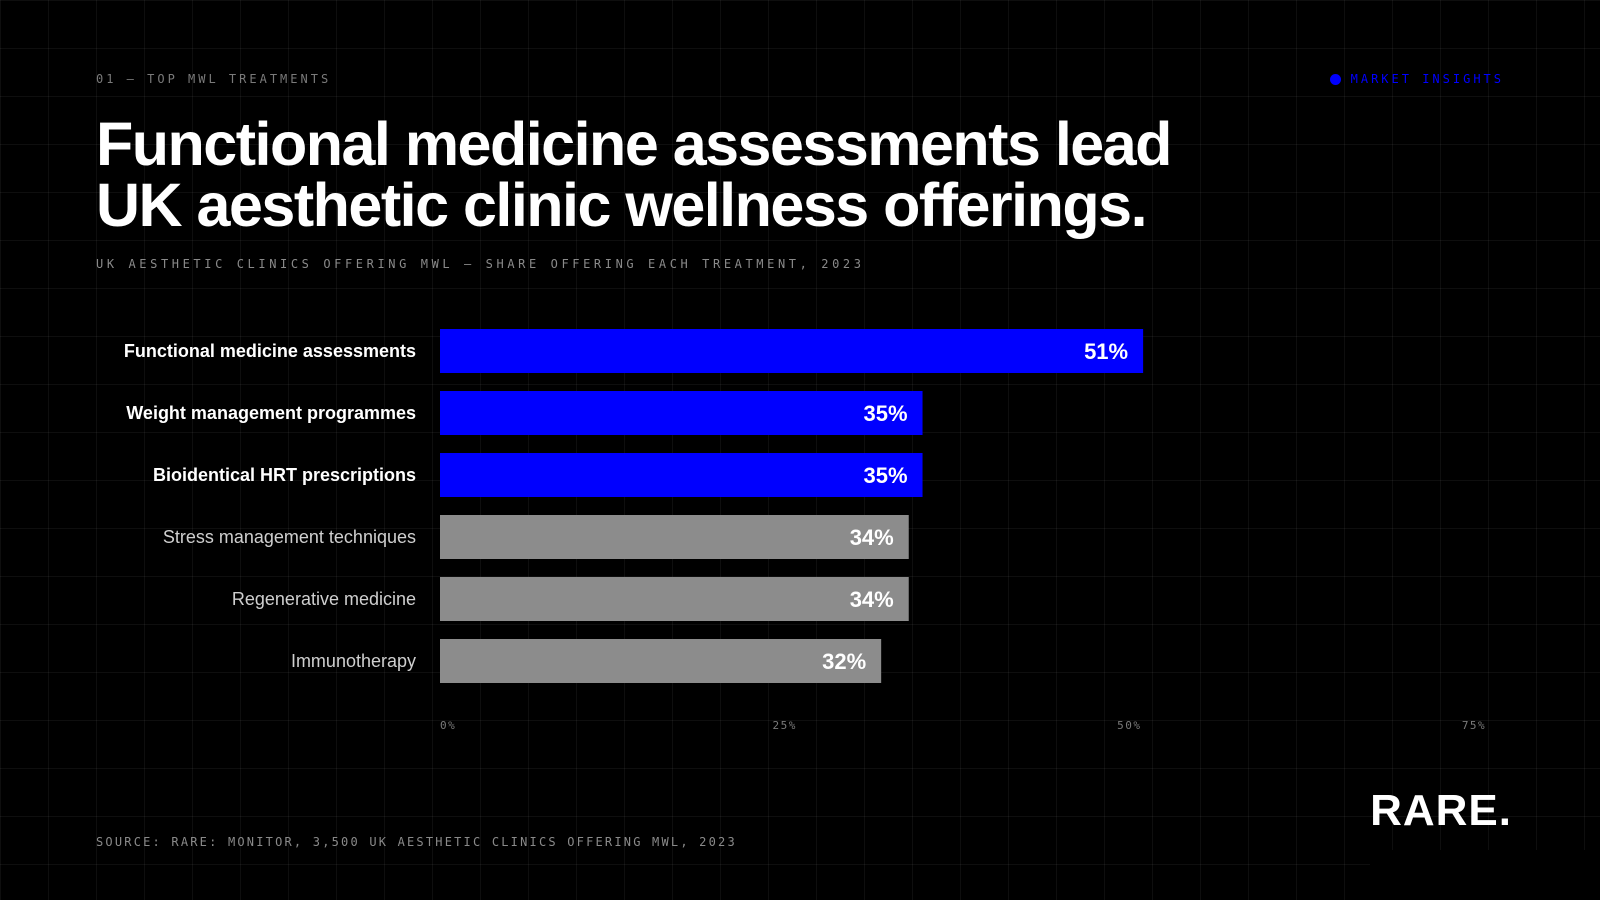 The width and height of the screenshot is (1600, 900). I want to click on x-tick-label: 25%, so click(784, 725).